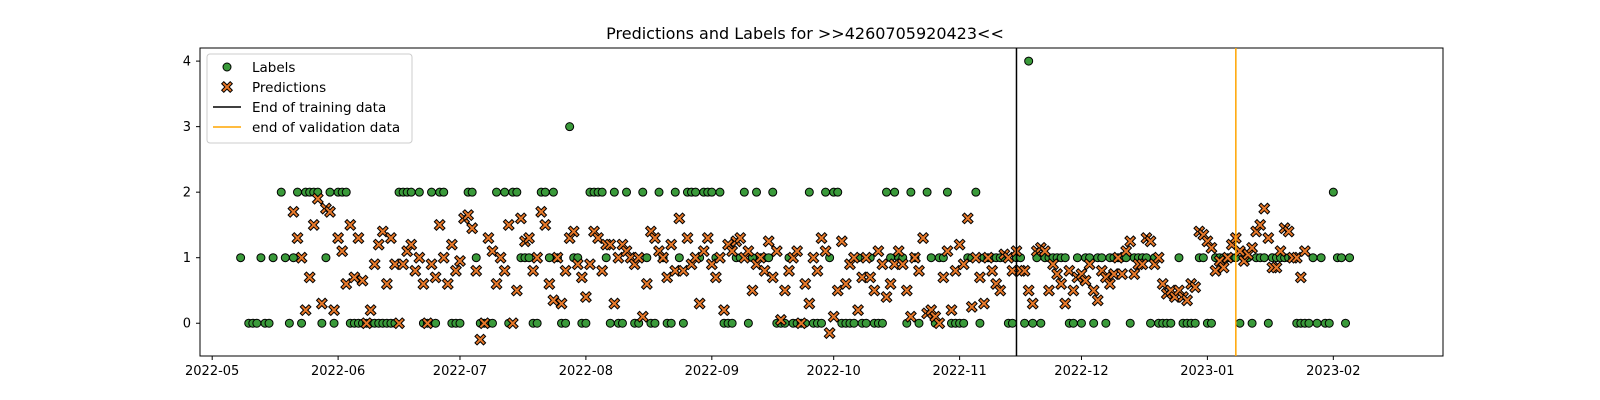  What do you see at coordinates (460, 371) in the screenshot?
I see `x-tick-label: 2022-07` at bounding box center [460, 371].